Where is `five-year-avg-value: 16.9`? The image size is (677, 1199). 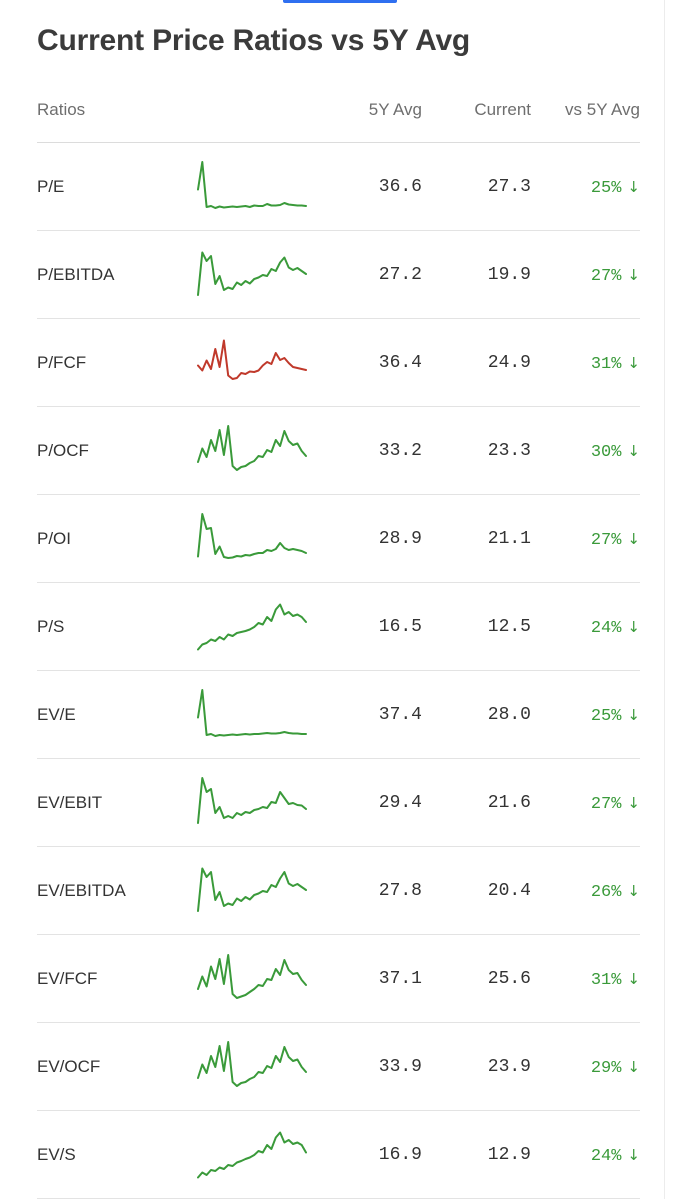 five-year-avg-value: 16.9 is located at coordinates (400, 1155).